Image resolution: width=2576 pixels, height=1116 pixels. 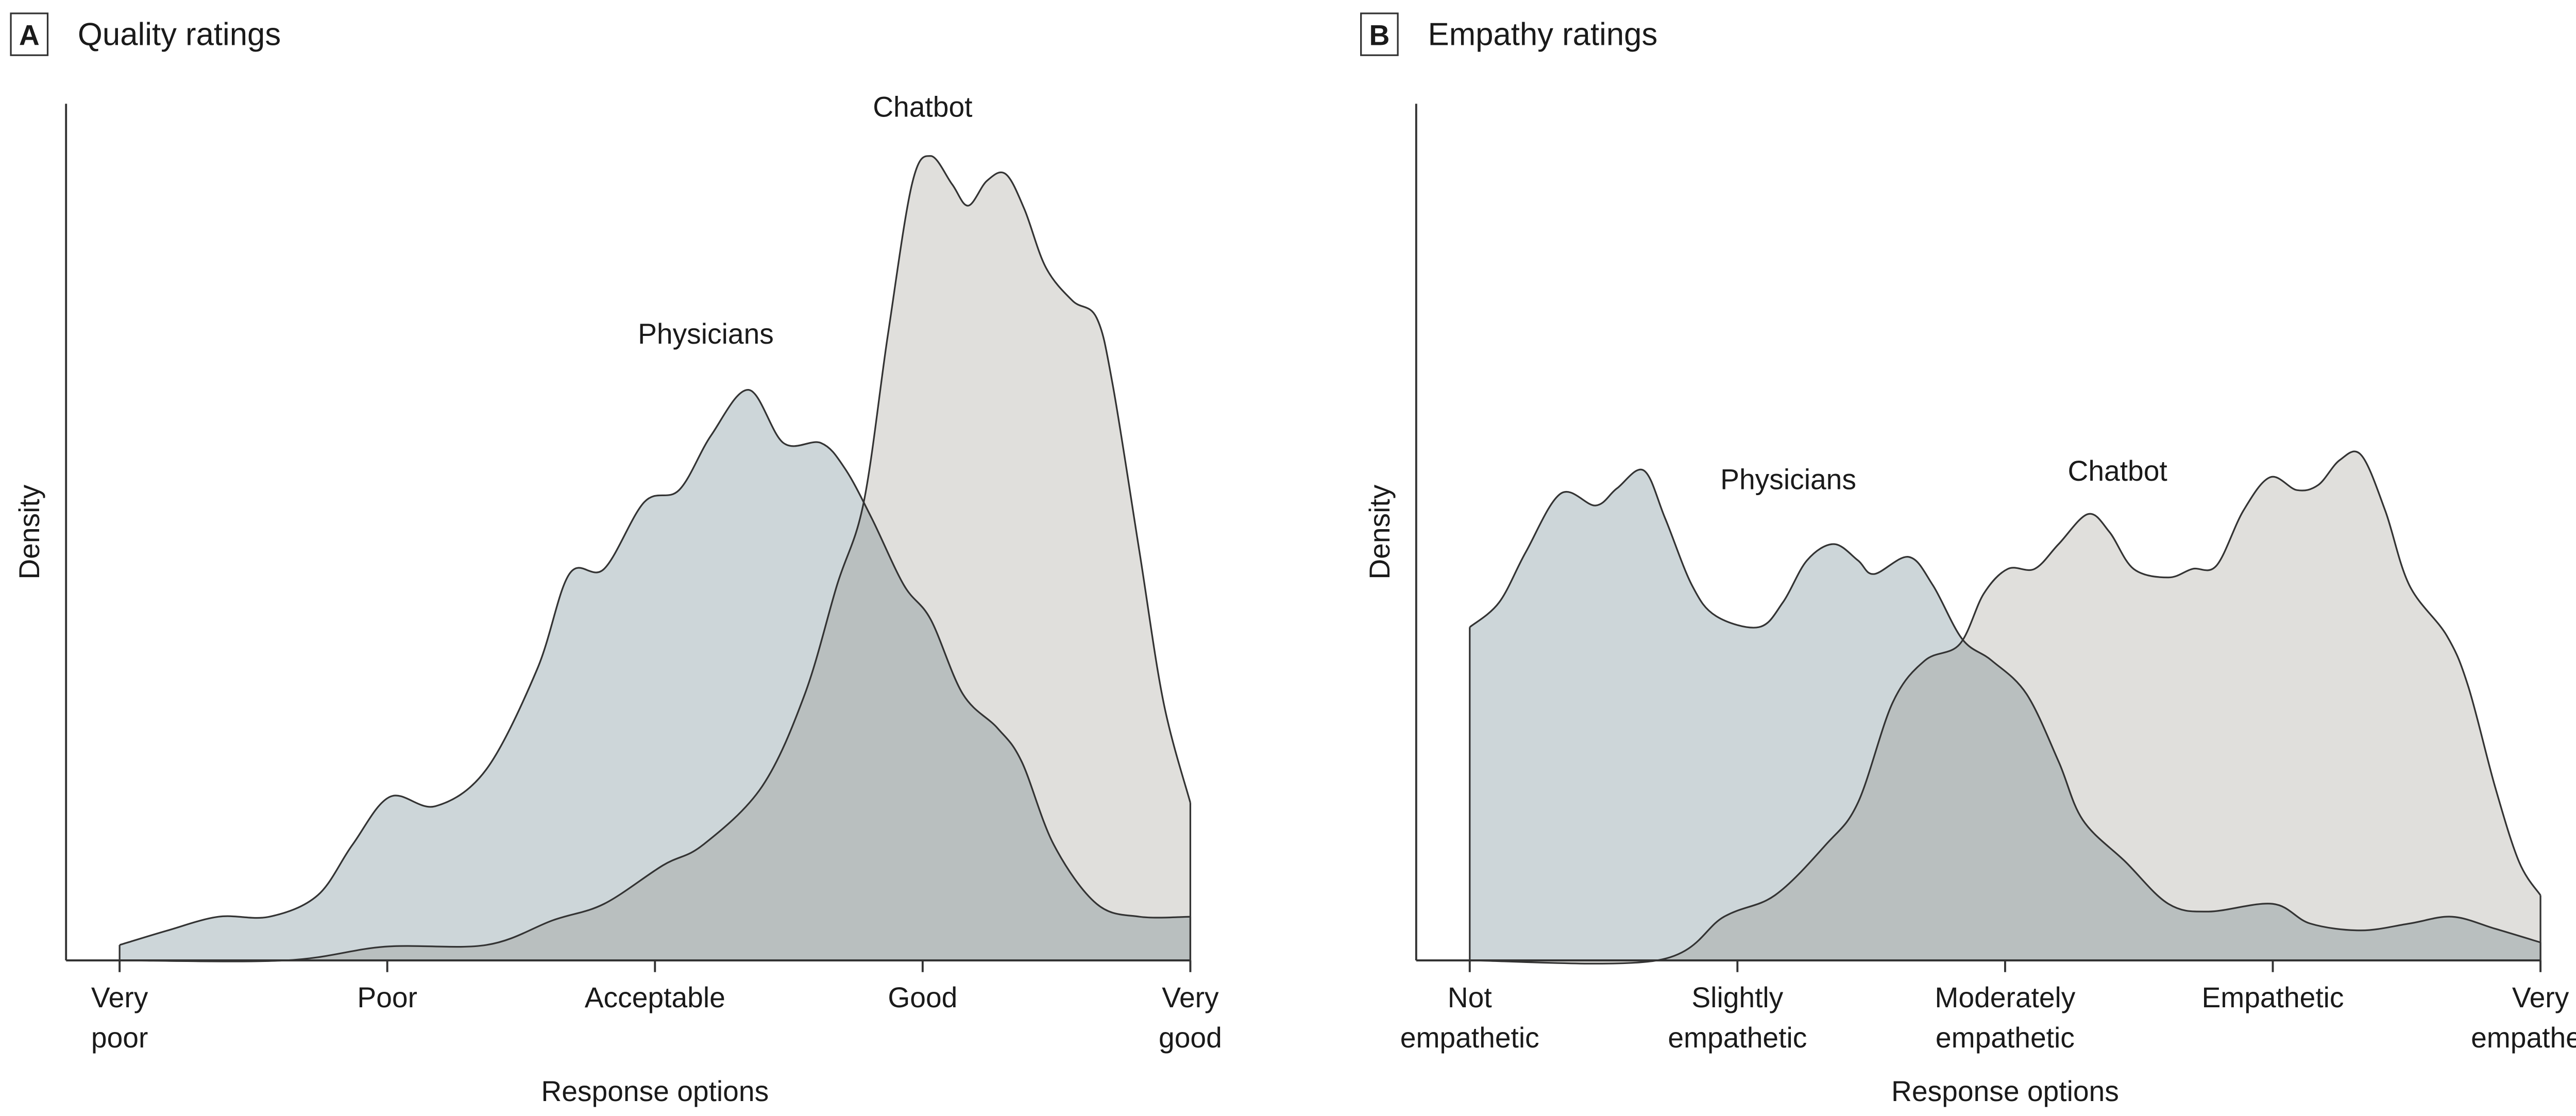 What do you see at coordinates (1190, 1038) in the screenshot?
I see `x-tick-label-line: good` at bounding box center [1190, 1038].